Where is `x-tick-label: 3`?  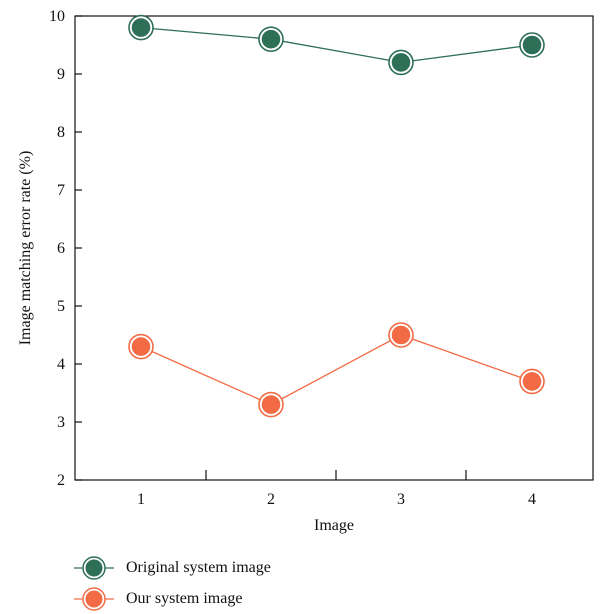 x-tick-label: 3 is located at coordinates (401, 499).